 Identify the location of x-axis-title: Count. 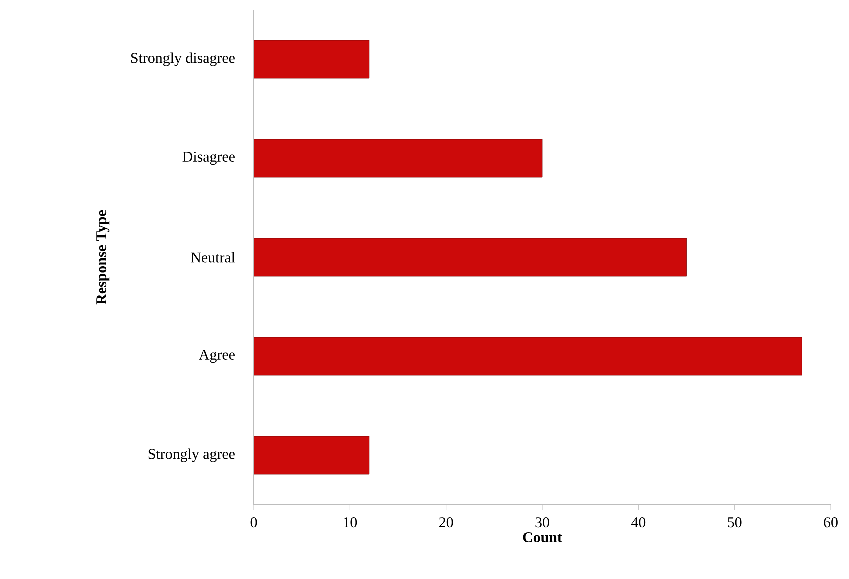
(542, 537).